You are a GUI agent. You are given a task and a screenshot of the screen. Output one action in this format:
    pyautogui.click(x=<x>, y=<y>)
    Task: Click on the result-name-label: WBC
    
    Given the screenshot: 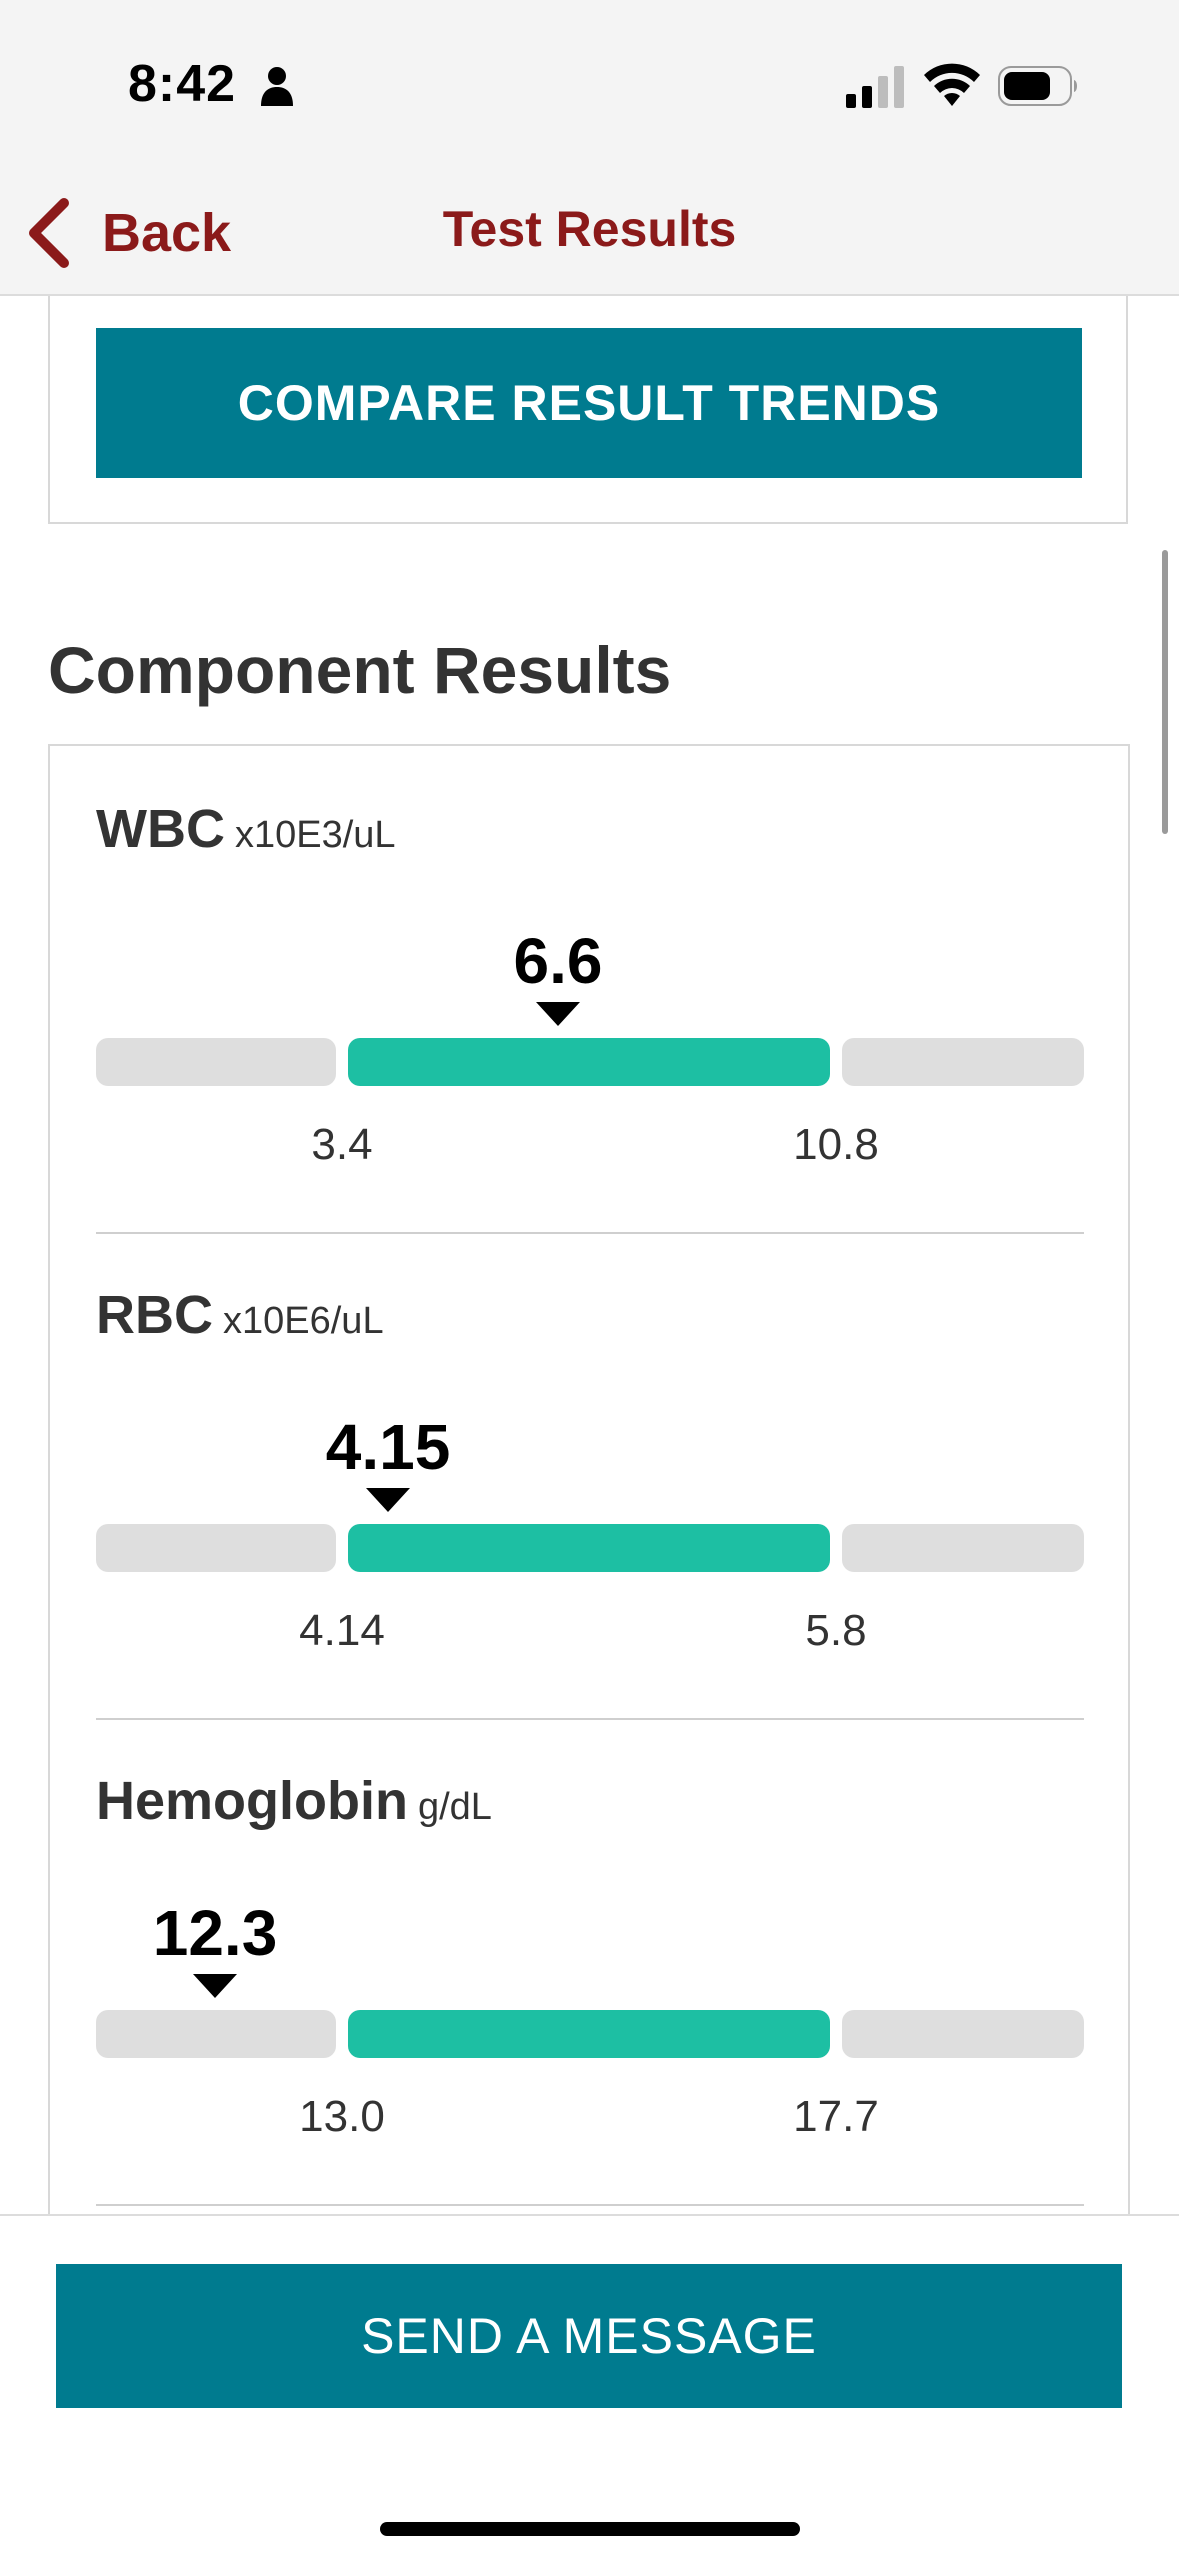 What is the action you would take?
    pyautogui.click(x=160, y=829)
    